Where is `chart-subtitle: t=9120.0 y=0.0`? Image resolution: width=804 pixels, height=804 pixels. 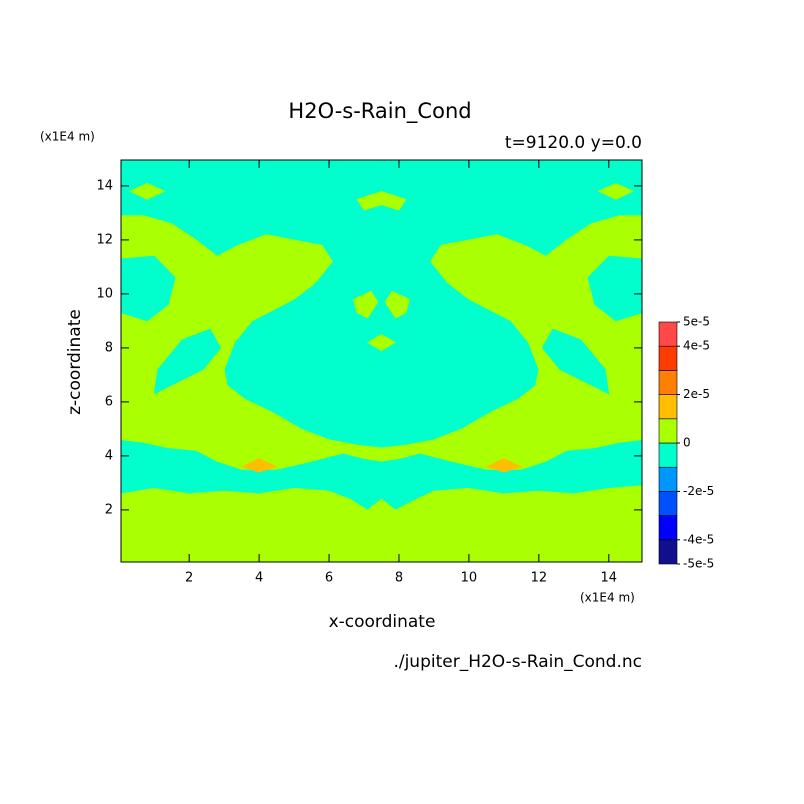 chart-subtitle: t=9120.0 y=0.0 is located at coordinates (573, 143).